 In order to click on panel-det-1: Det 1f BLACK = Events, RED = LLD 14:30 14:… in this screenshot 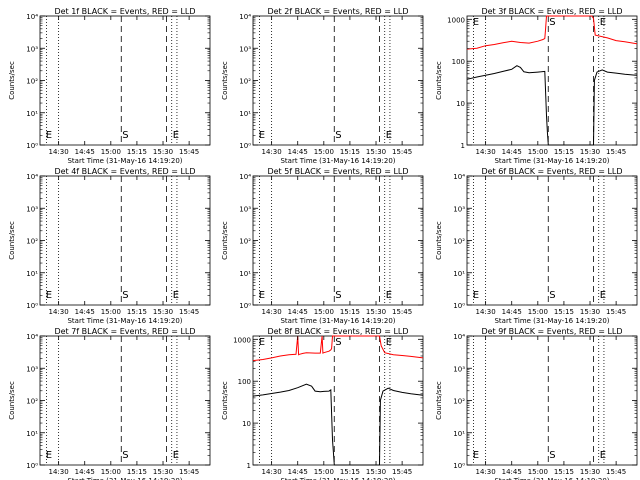, I will do `click(109, 86)`.